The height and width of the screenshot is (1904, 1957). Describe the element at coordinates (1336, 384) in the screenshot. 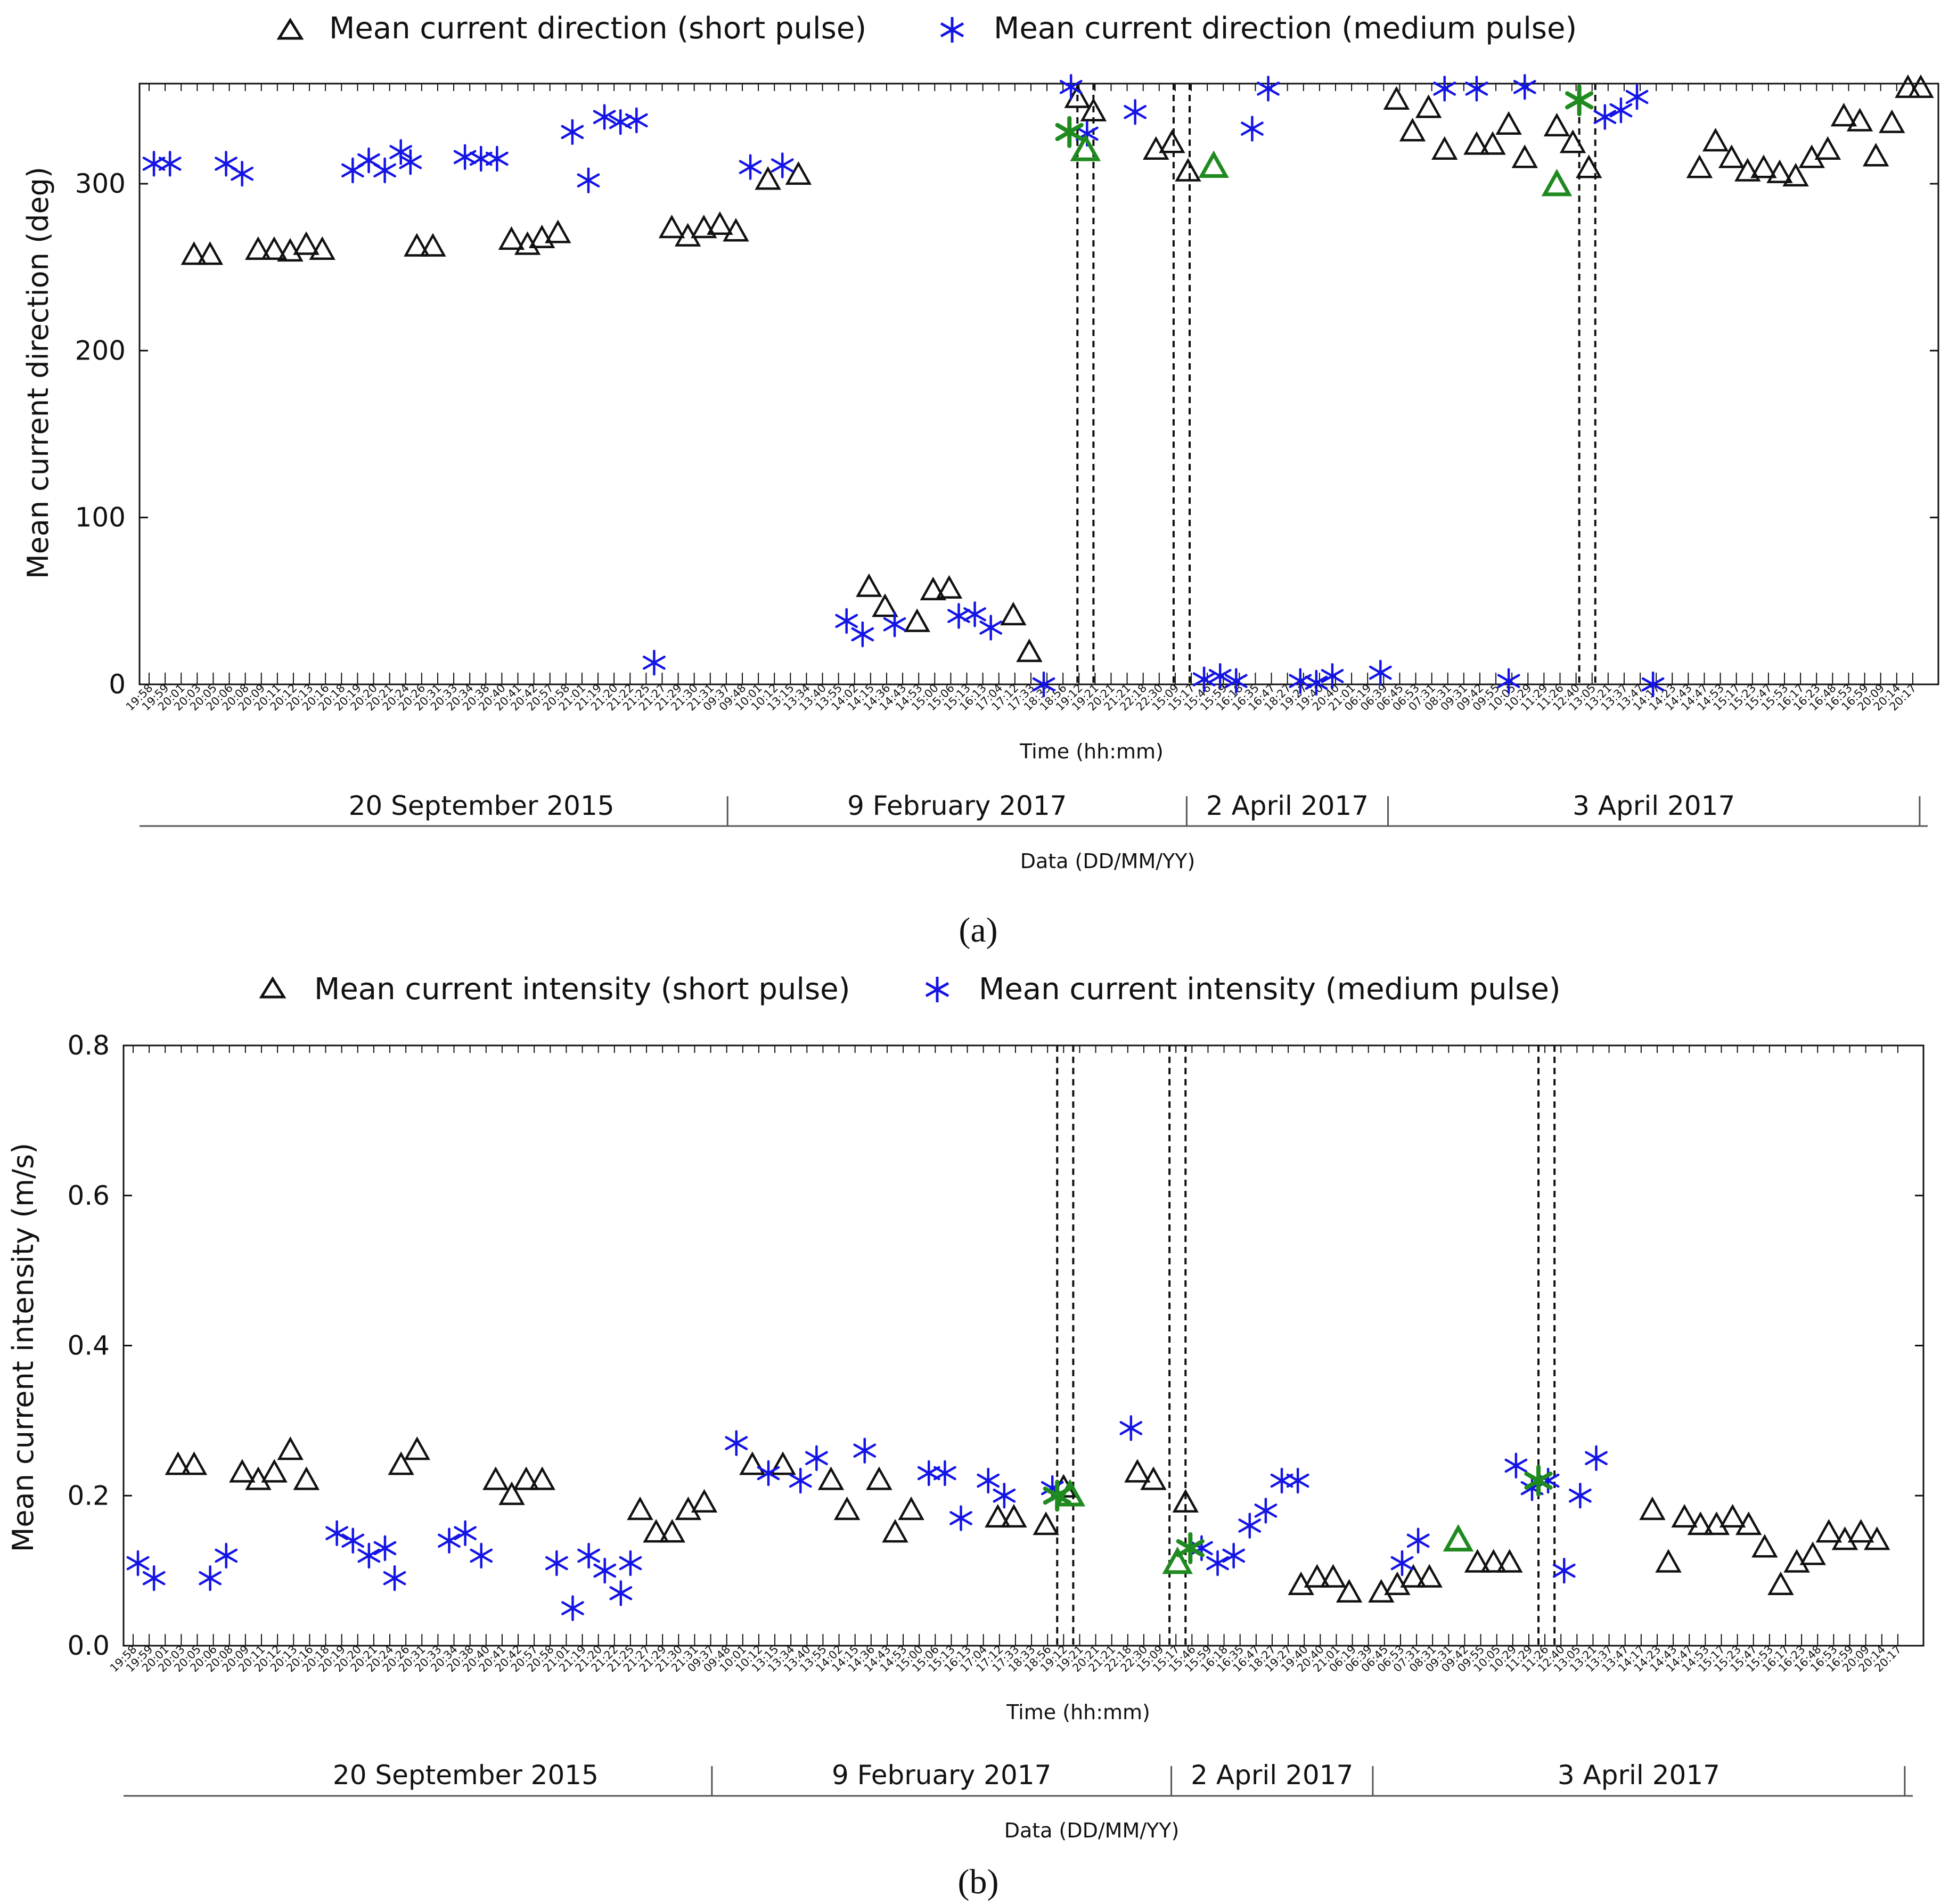

I see `reference-lines-a` at that location.